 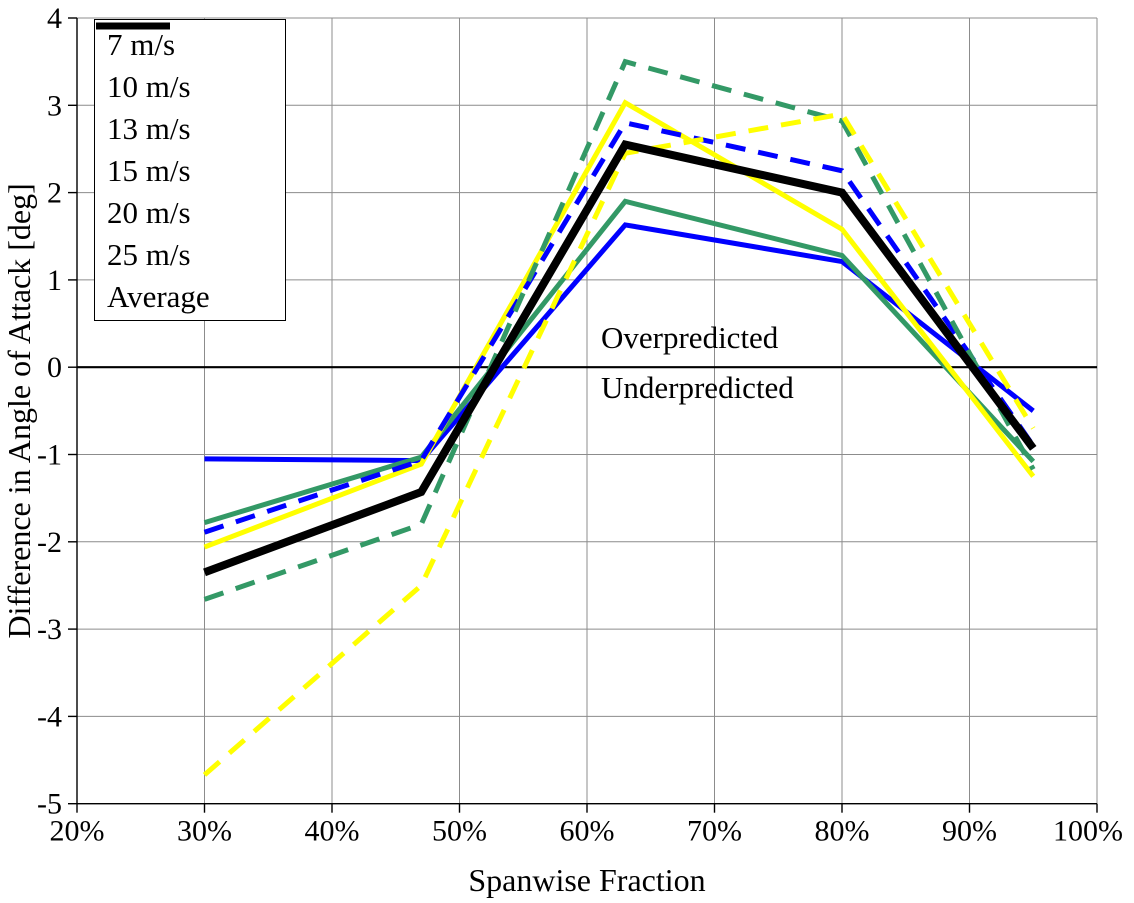 I want to click on x-axis-tick-label: 100%, so click(x=1088, y=831).